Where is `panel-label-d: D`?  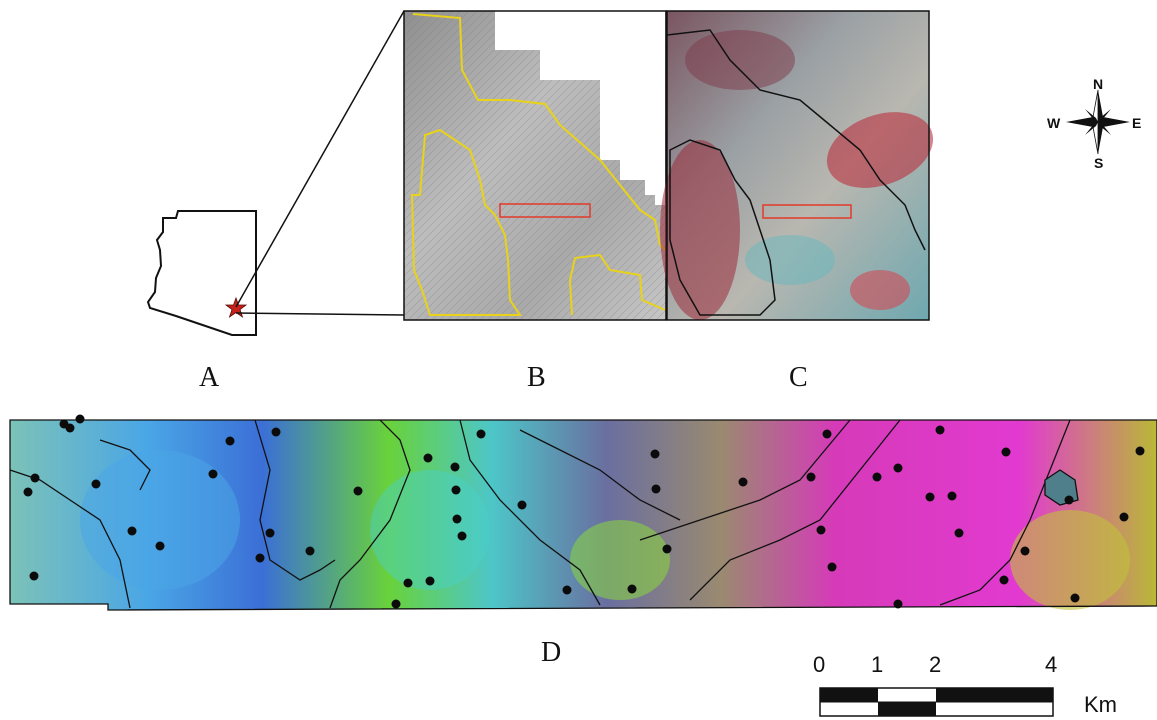
panel-label-d: D is located at coordinates (551, 652).